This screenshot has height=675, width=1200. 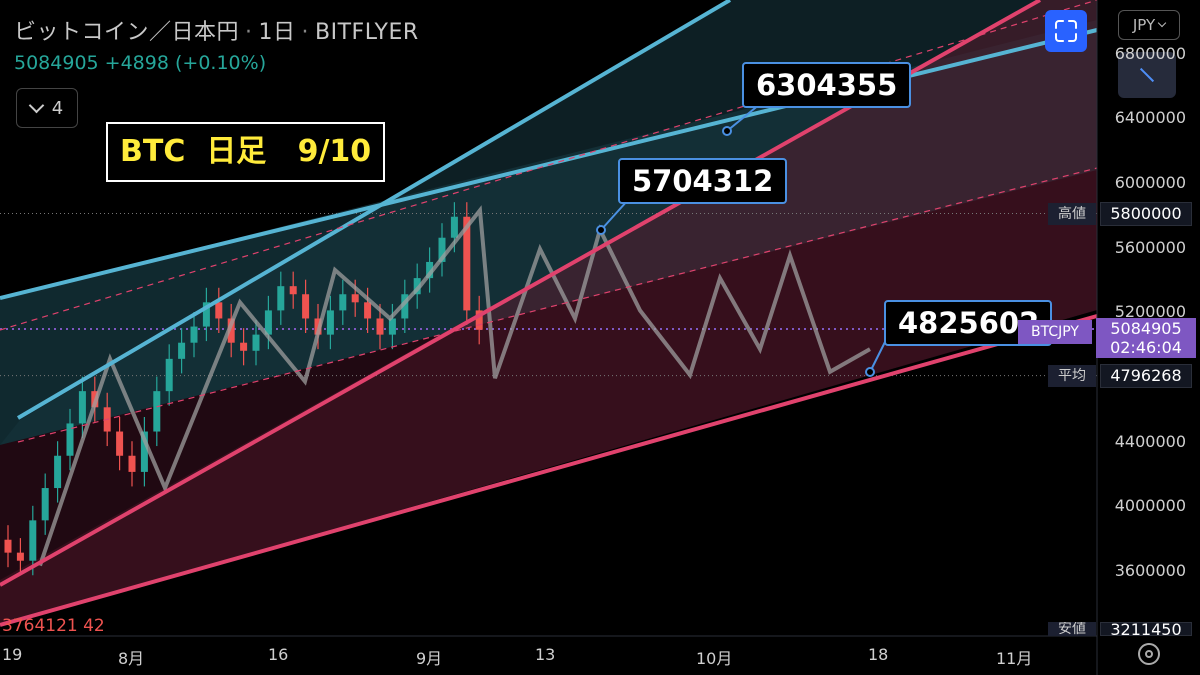 I want to click on compress-button, so click(x=1147, y=75).